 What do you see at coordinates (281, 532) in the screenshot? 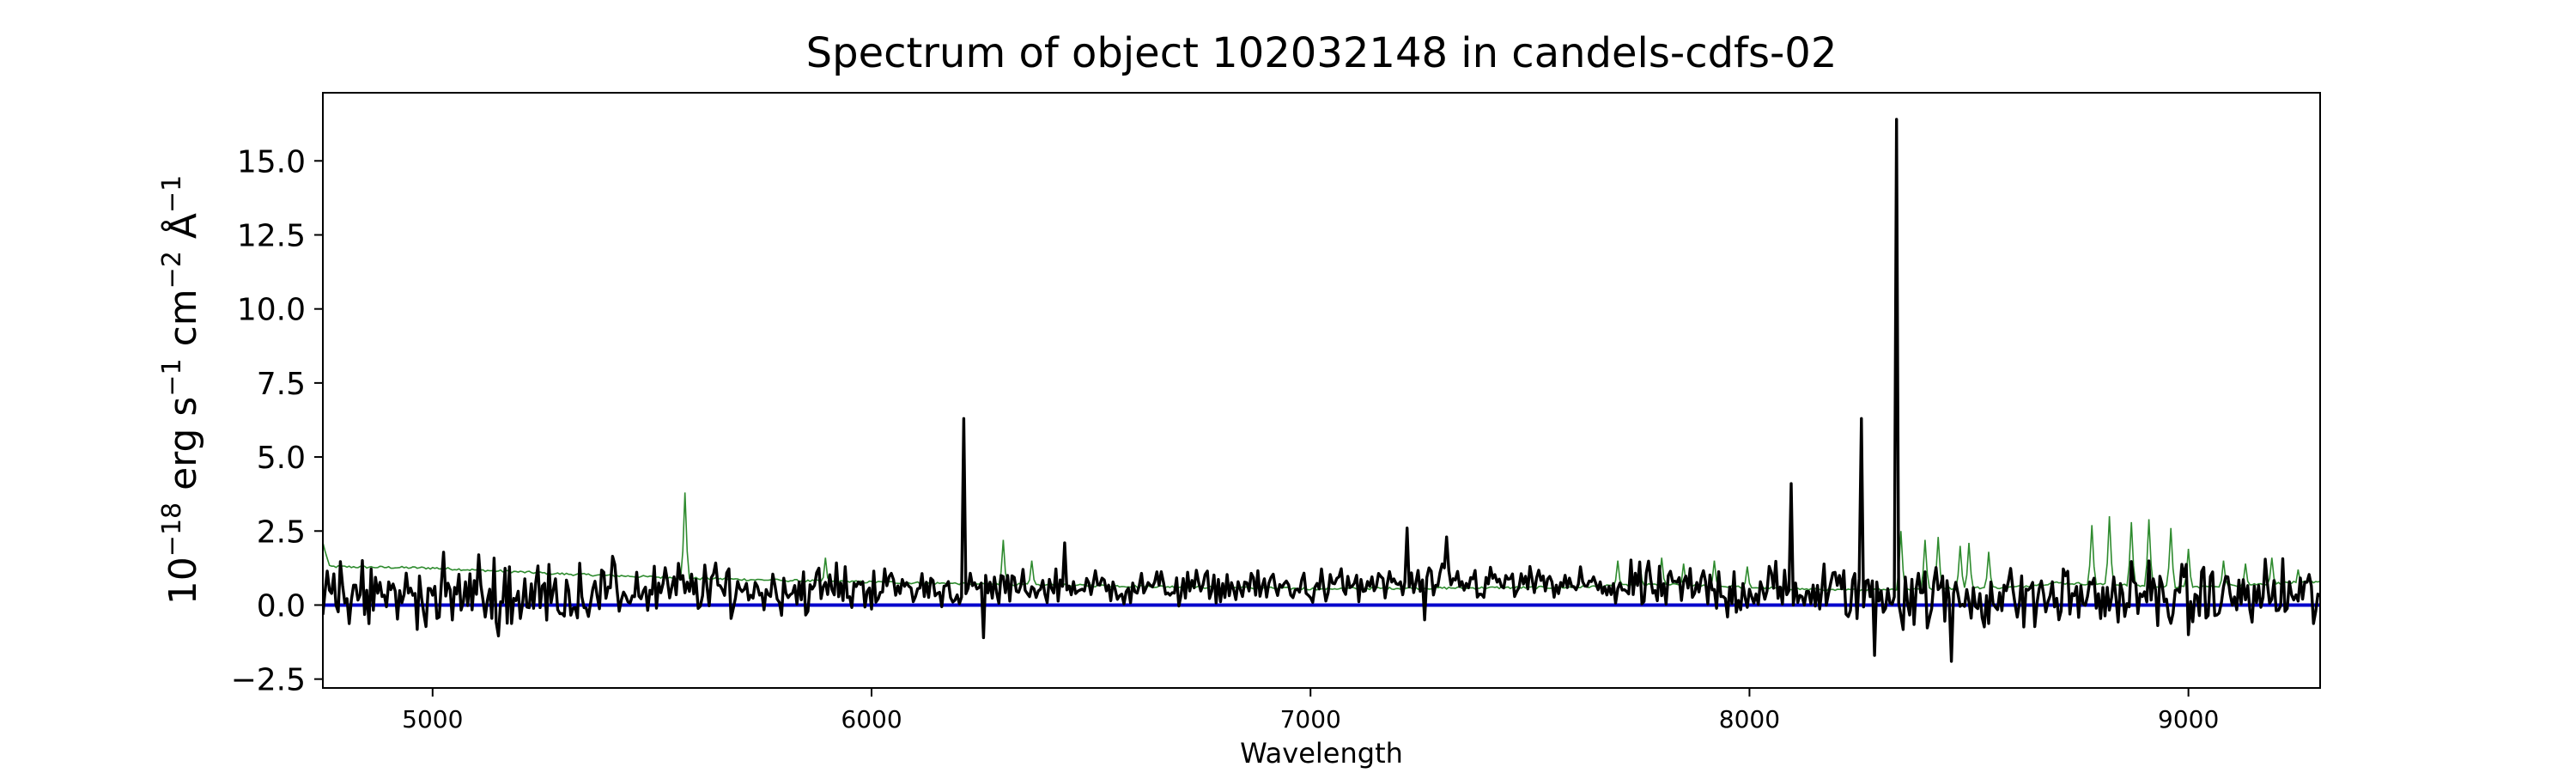
I see `y-tick-label: 2.5` at bounding box center [281, 532].